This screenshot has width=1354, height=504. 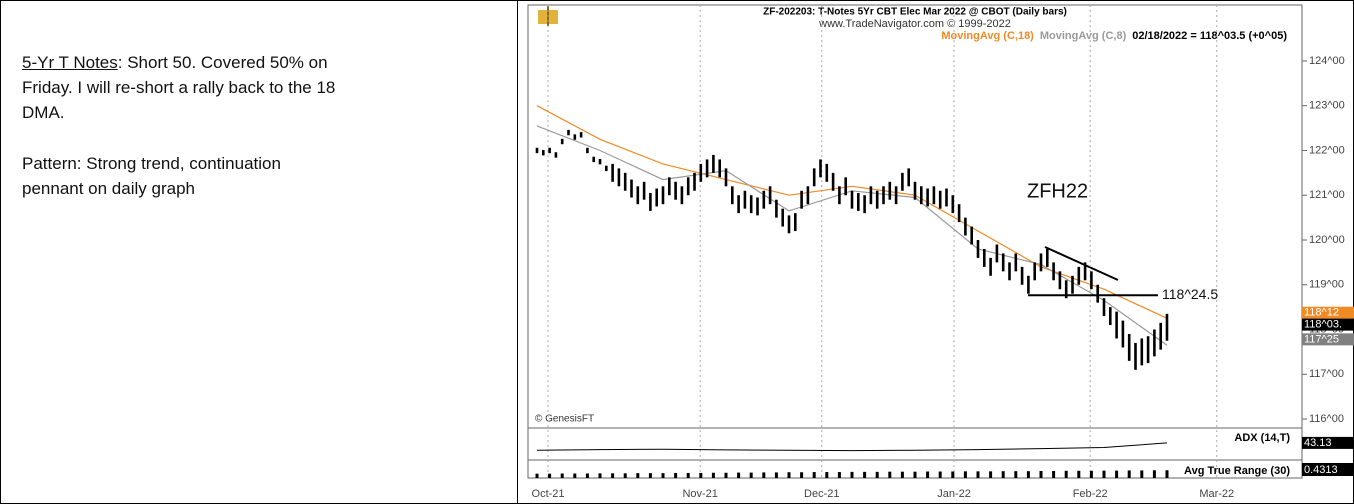 What do you see at coordinates (1321, 313) in the screenshot?
I see `price-tag-label: 118^12` at bounding box center [1321, 313].